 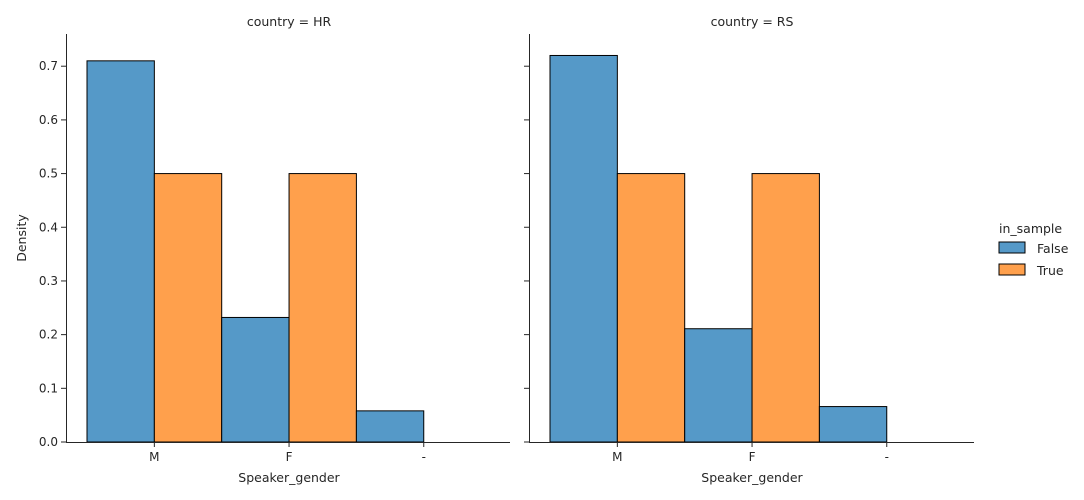 What do you see at coordinates (48, 281) in the screenshot?
I see `y-tick-label: 0.3` at bounding box center [48, 281].